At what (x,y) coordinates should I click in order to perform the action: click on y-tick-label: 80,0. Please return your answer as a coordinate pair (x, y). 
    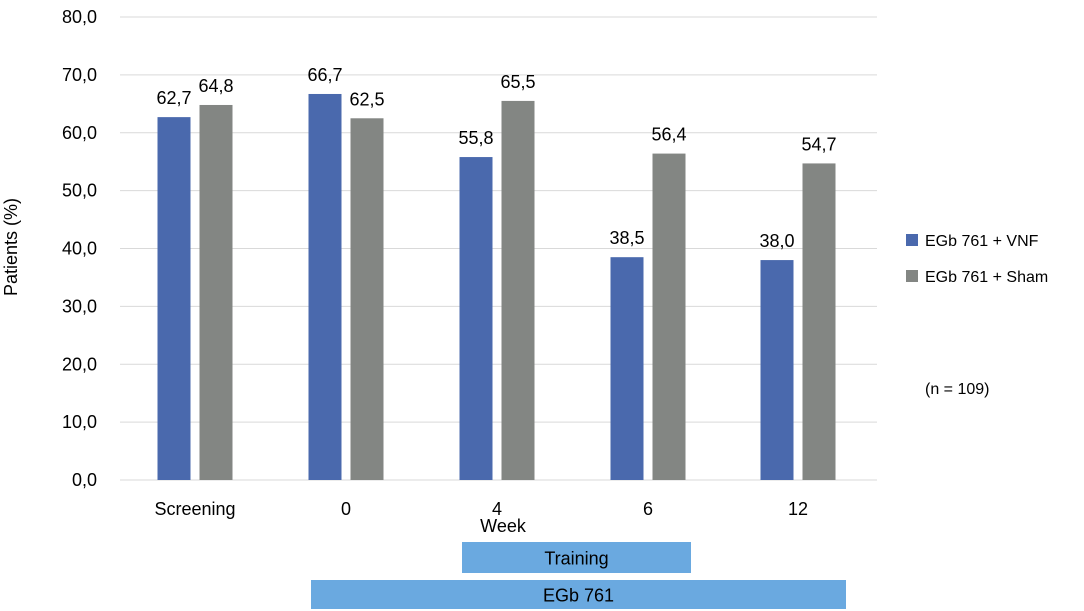
    Looking at the image, I should click on (79, 17).